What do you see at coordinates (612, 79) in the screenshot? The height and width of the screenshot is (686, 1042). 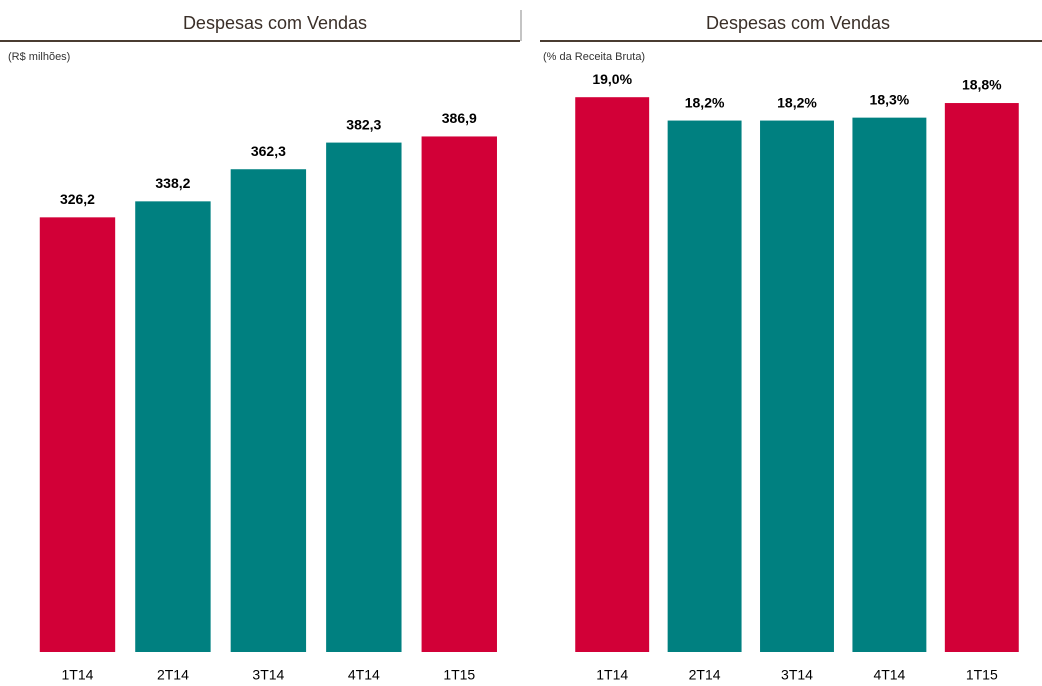 I see `value-label: 19,0%` at bounding box center [612, 79].